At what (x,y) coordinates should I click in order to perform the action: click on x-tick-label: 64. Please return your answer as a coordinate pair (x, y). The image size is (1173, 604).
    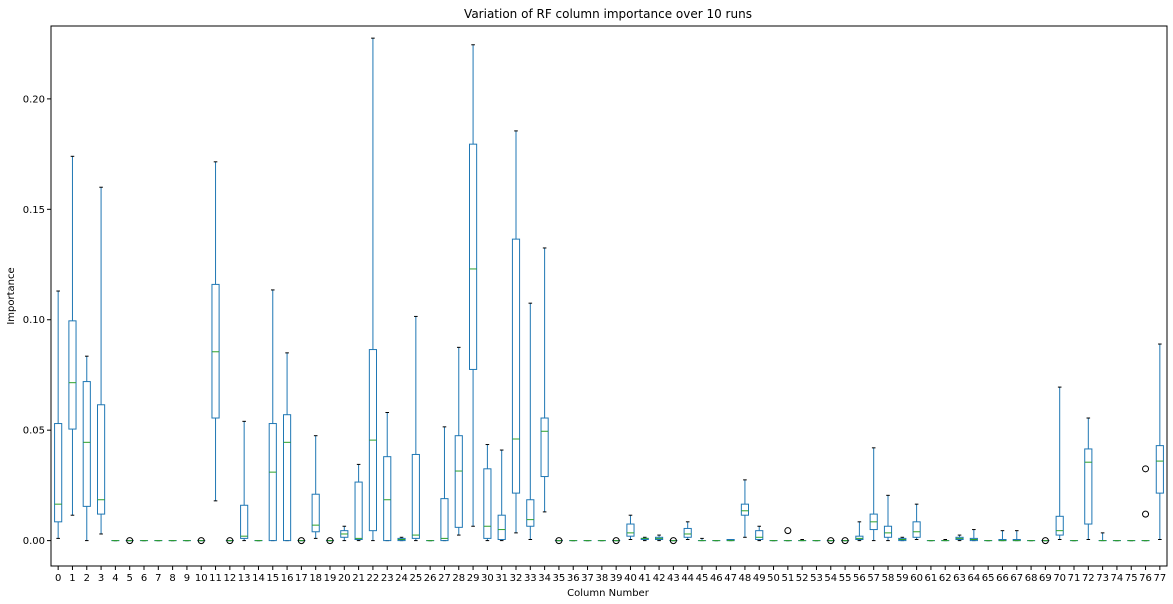
    Looking at the image, I should click on (973, 578).